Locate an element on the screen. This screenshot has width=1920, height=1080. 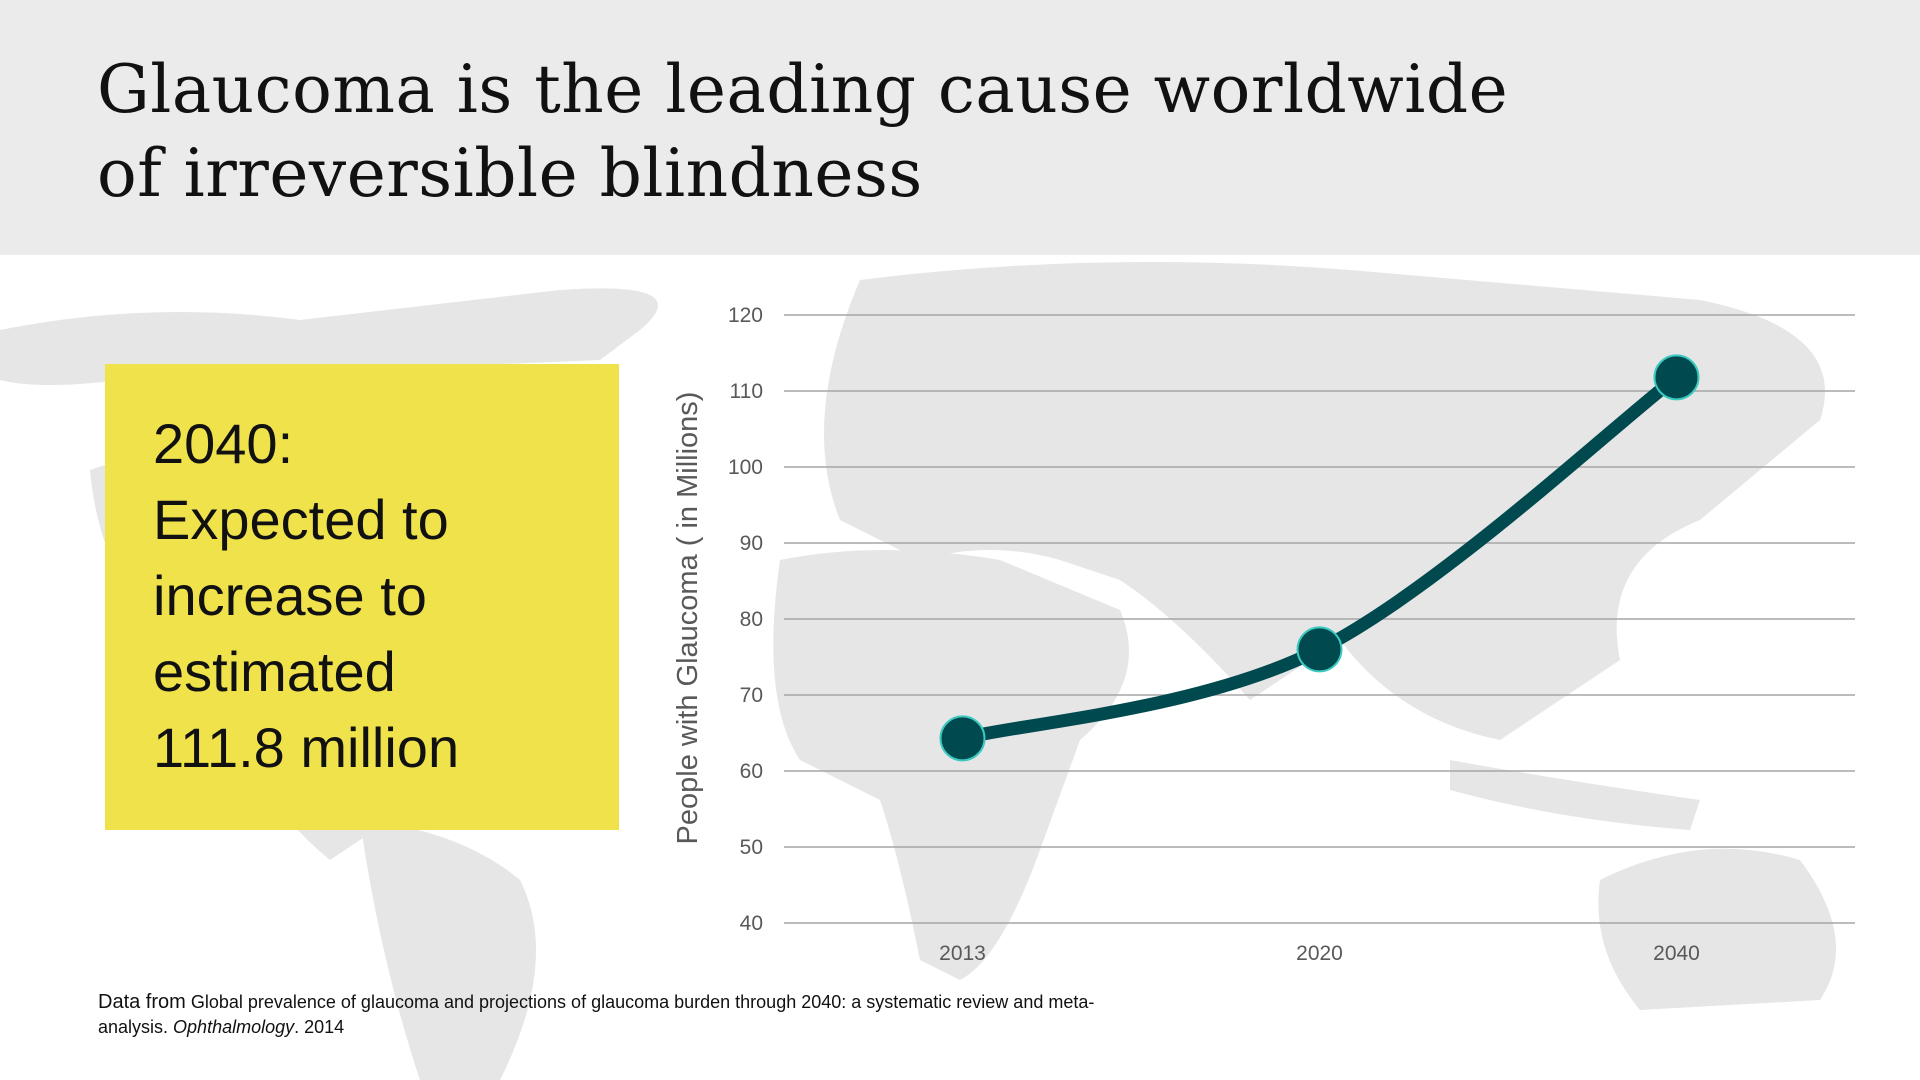
title-line-1: Glaucoma is the leading cause worldwide is located at coordinates (803, 89).